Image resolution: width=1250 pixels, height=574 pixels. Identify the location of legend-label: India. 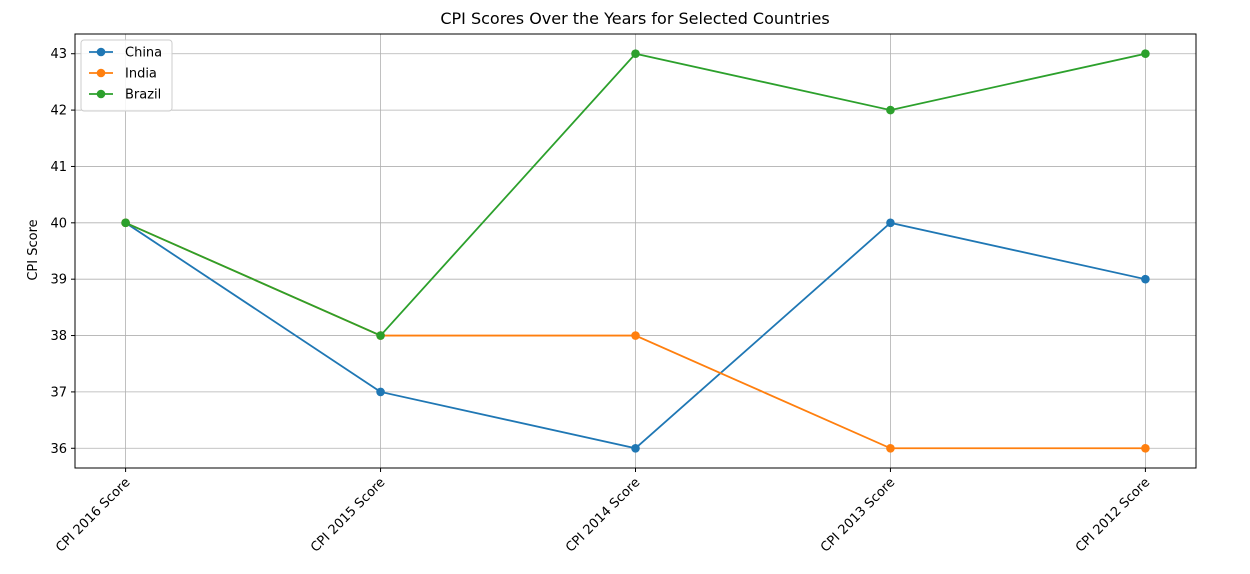
(141, 74).